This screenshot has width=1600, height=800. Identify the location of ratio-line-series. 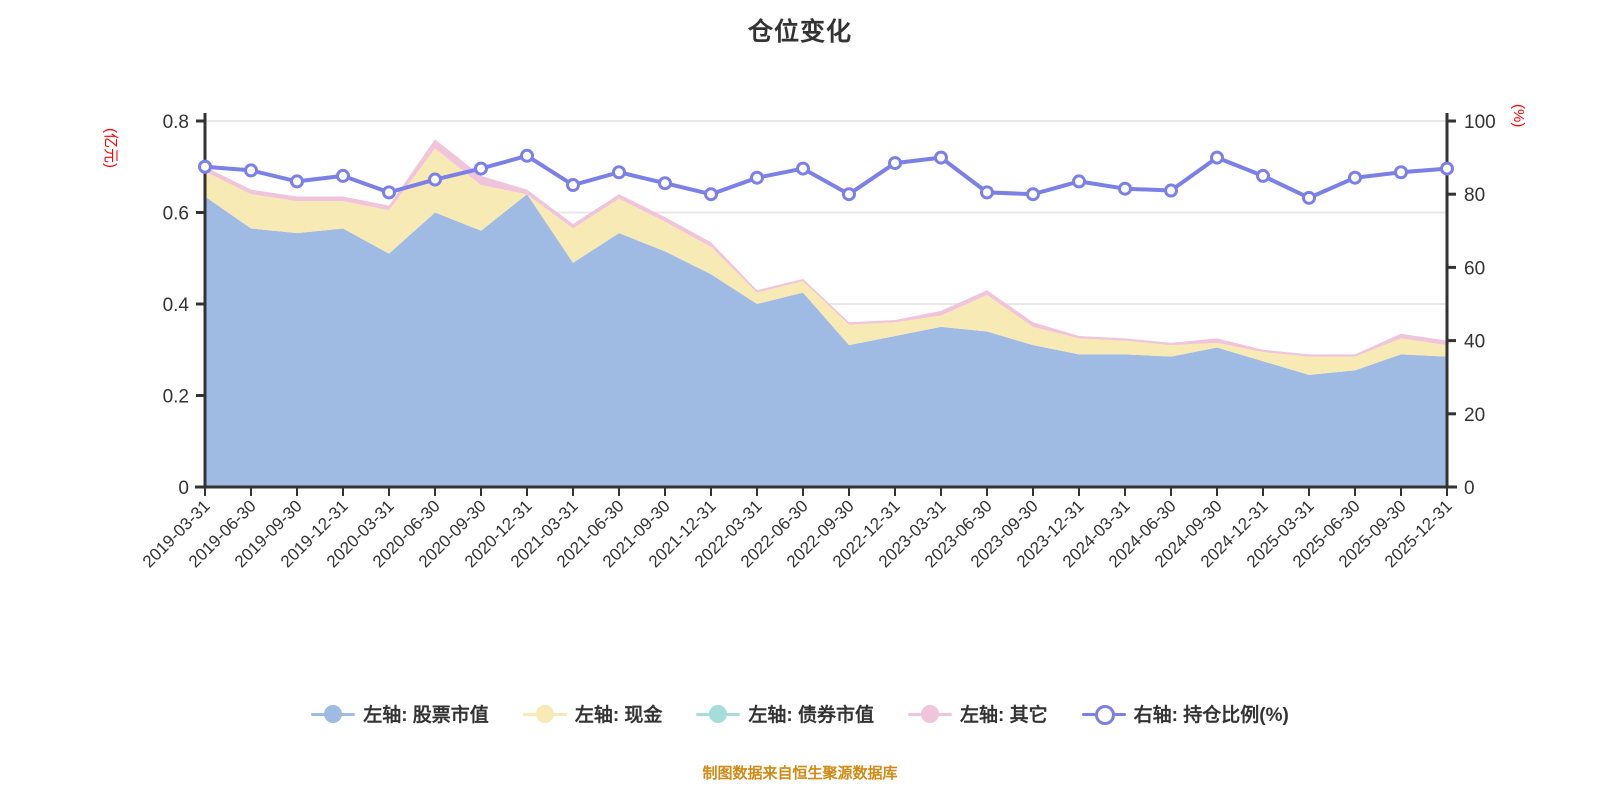
(826, 176).